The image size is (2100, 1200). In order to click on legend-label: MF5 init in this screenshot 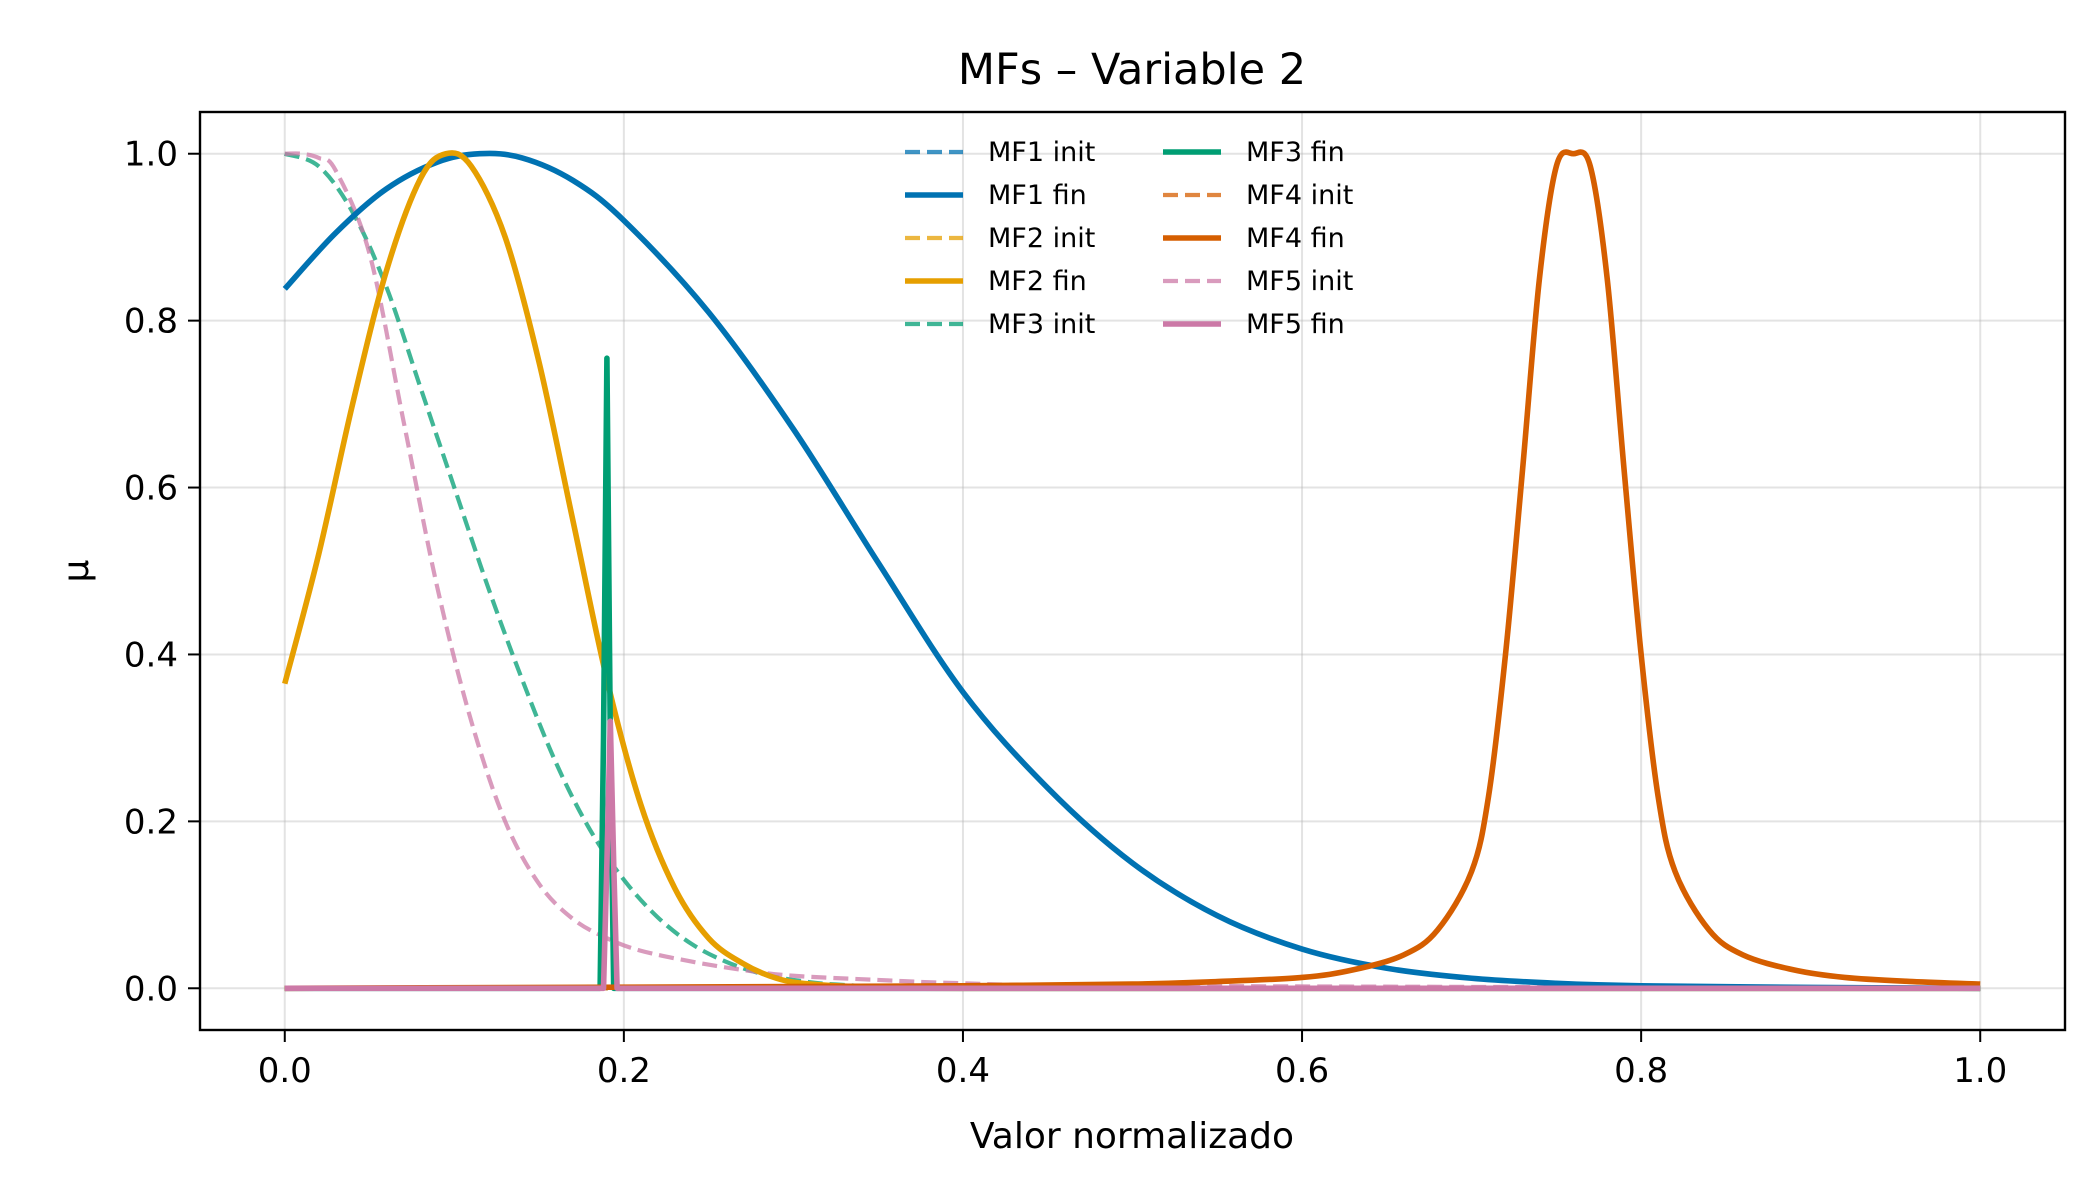, I will do `click(1299, 281)`.